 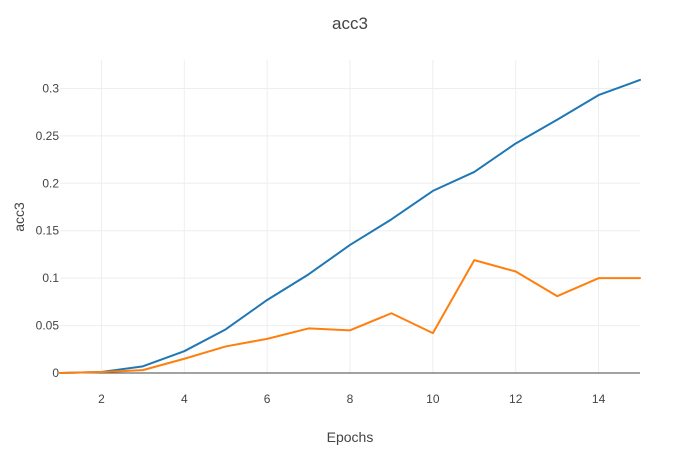 What do you see at coordinates (350, 437) in the screenshot?
I see `x-axis-label: Epochs` at bounding box center [350, 437].